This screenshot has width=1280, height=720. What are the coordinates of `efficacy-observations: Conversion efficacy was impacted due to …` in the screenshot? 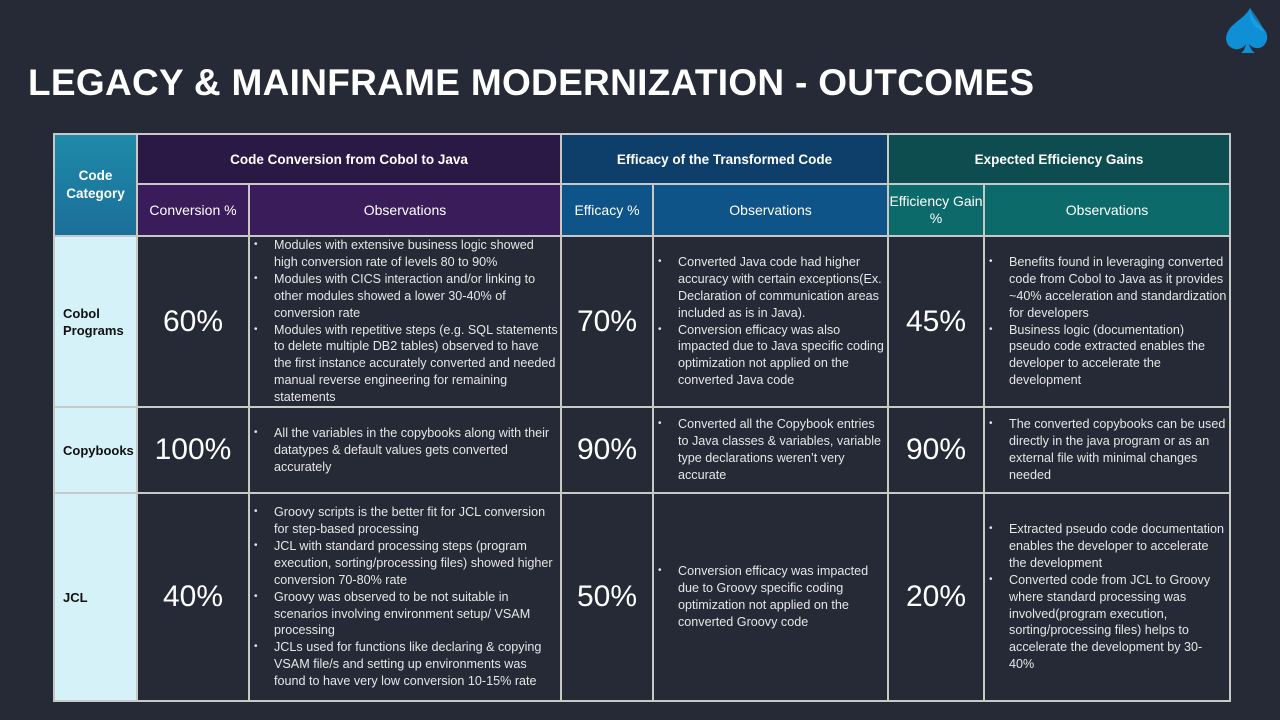 It's located at (770, 597).